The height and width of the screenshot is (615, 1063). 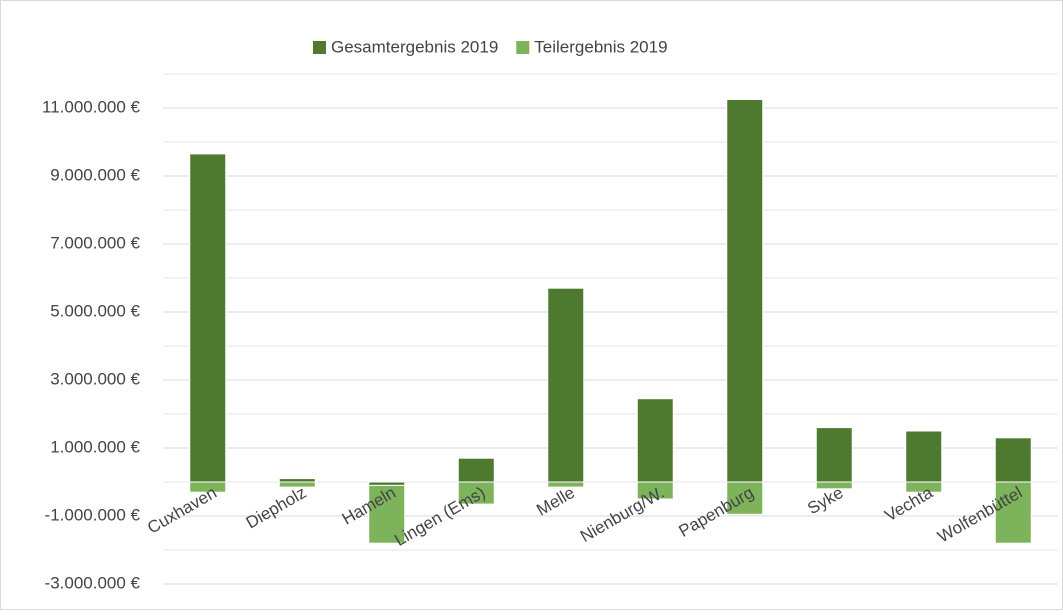 I want to click on y-tick-label: -3.000.000 €, so click(x=93, y=582).